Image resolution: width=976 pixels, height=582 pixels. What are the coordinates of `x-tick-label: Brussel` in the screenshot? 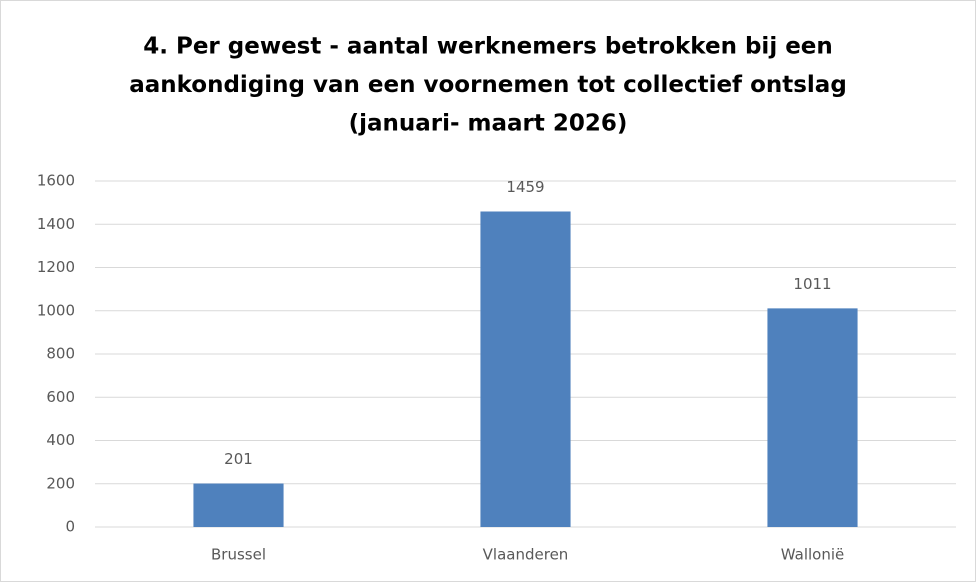 It's located at (238, 555).